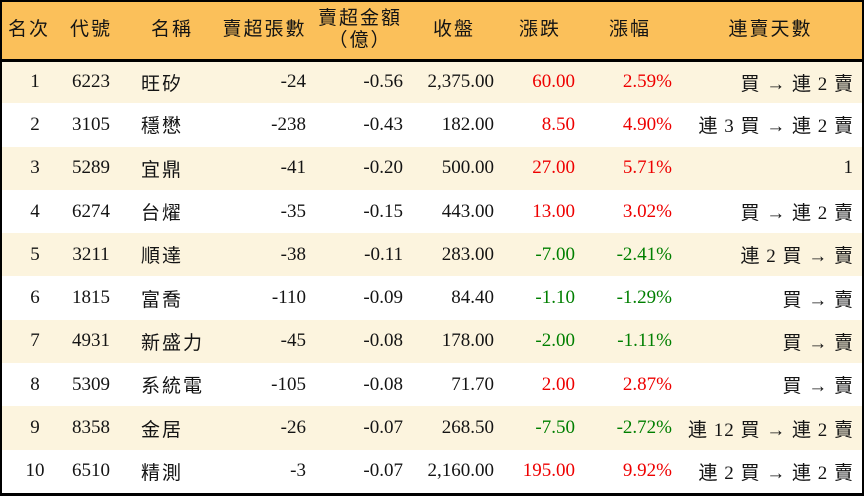  Describe the element at coordinates (797, 214) in the screenshot. I see `cell-streak: 買 → 連 2 賣` at that location.